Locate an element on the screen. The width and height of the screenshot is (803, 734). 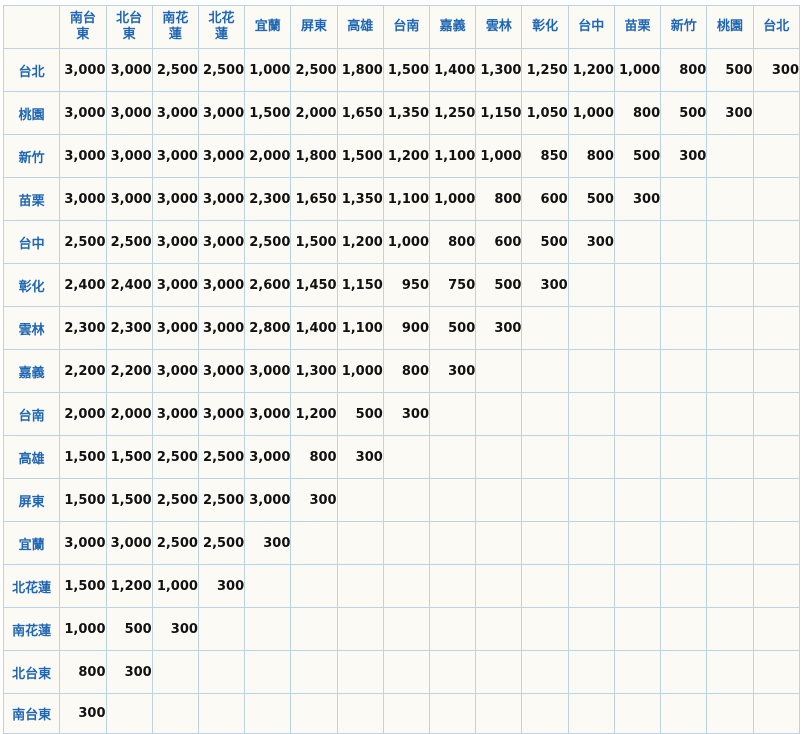
fare-cell: 2,600 is located at coordinates (268, 285).